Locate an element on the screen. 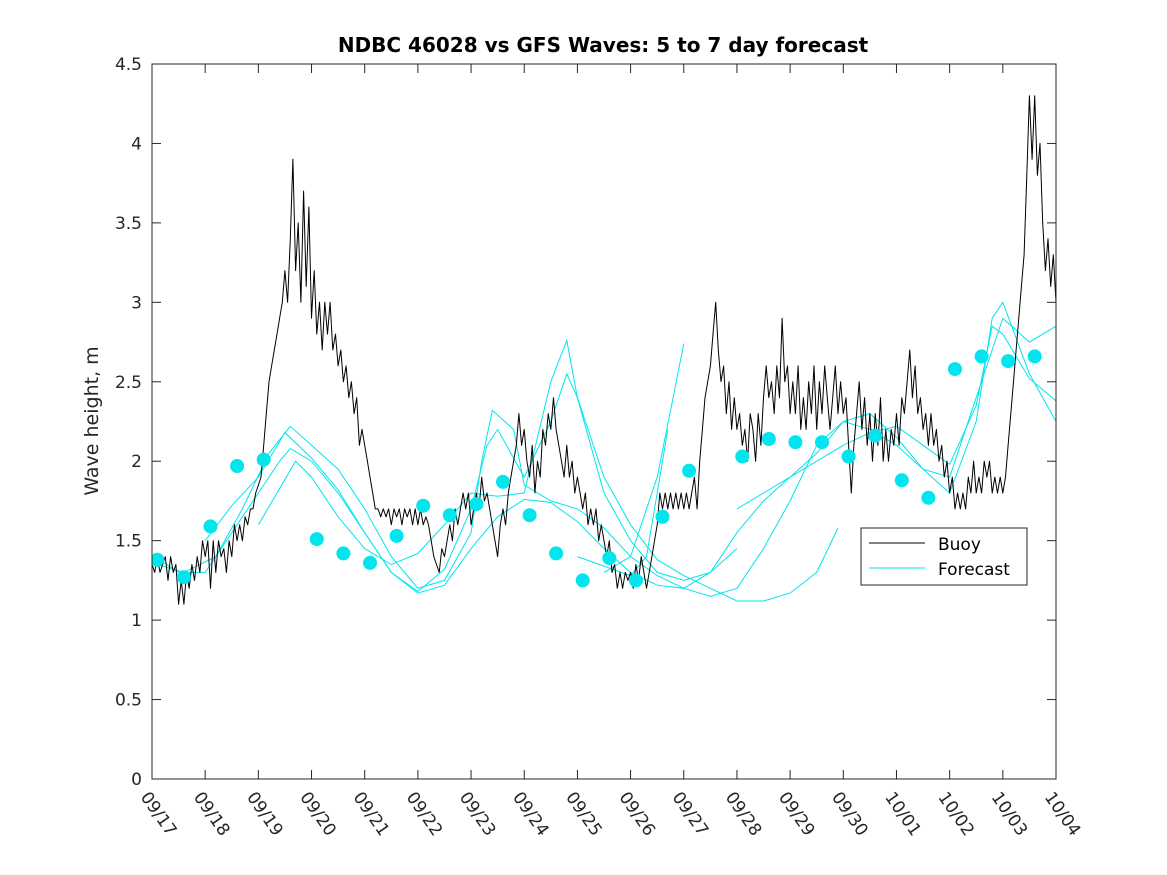 Image resolution: width=1167 pixels, height=875 pixels. y-tick-label: 0 is located at coordinates (136, 780).